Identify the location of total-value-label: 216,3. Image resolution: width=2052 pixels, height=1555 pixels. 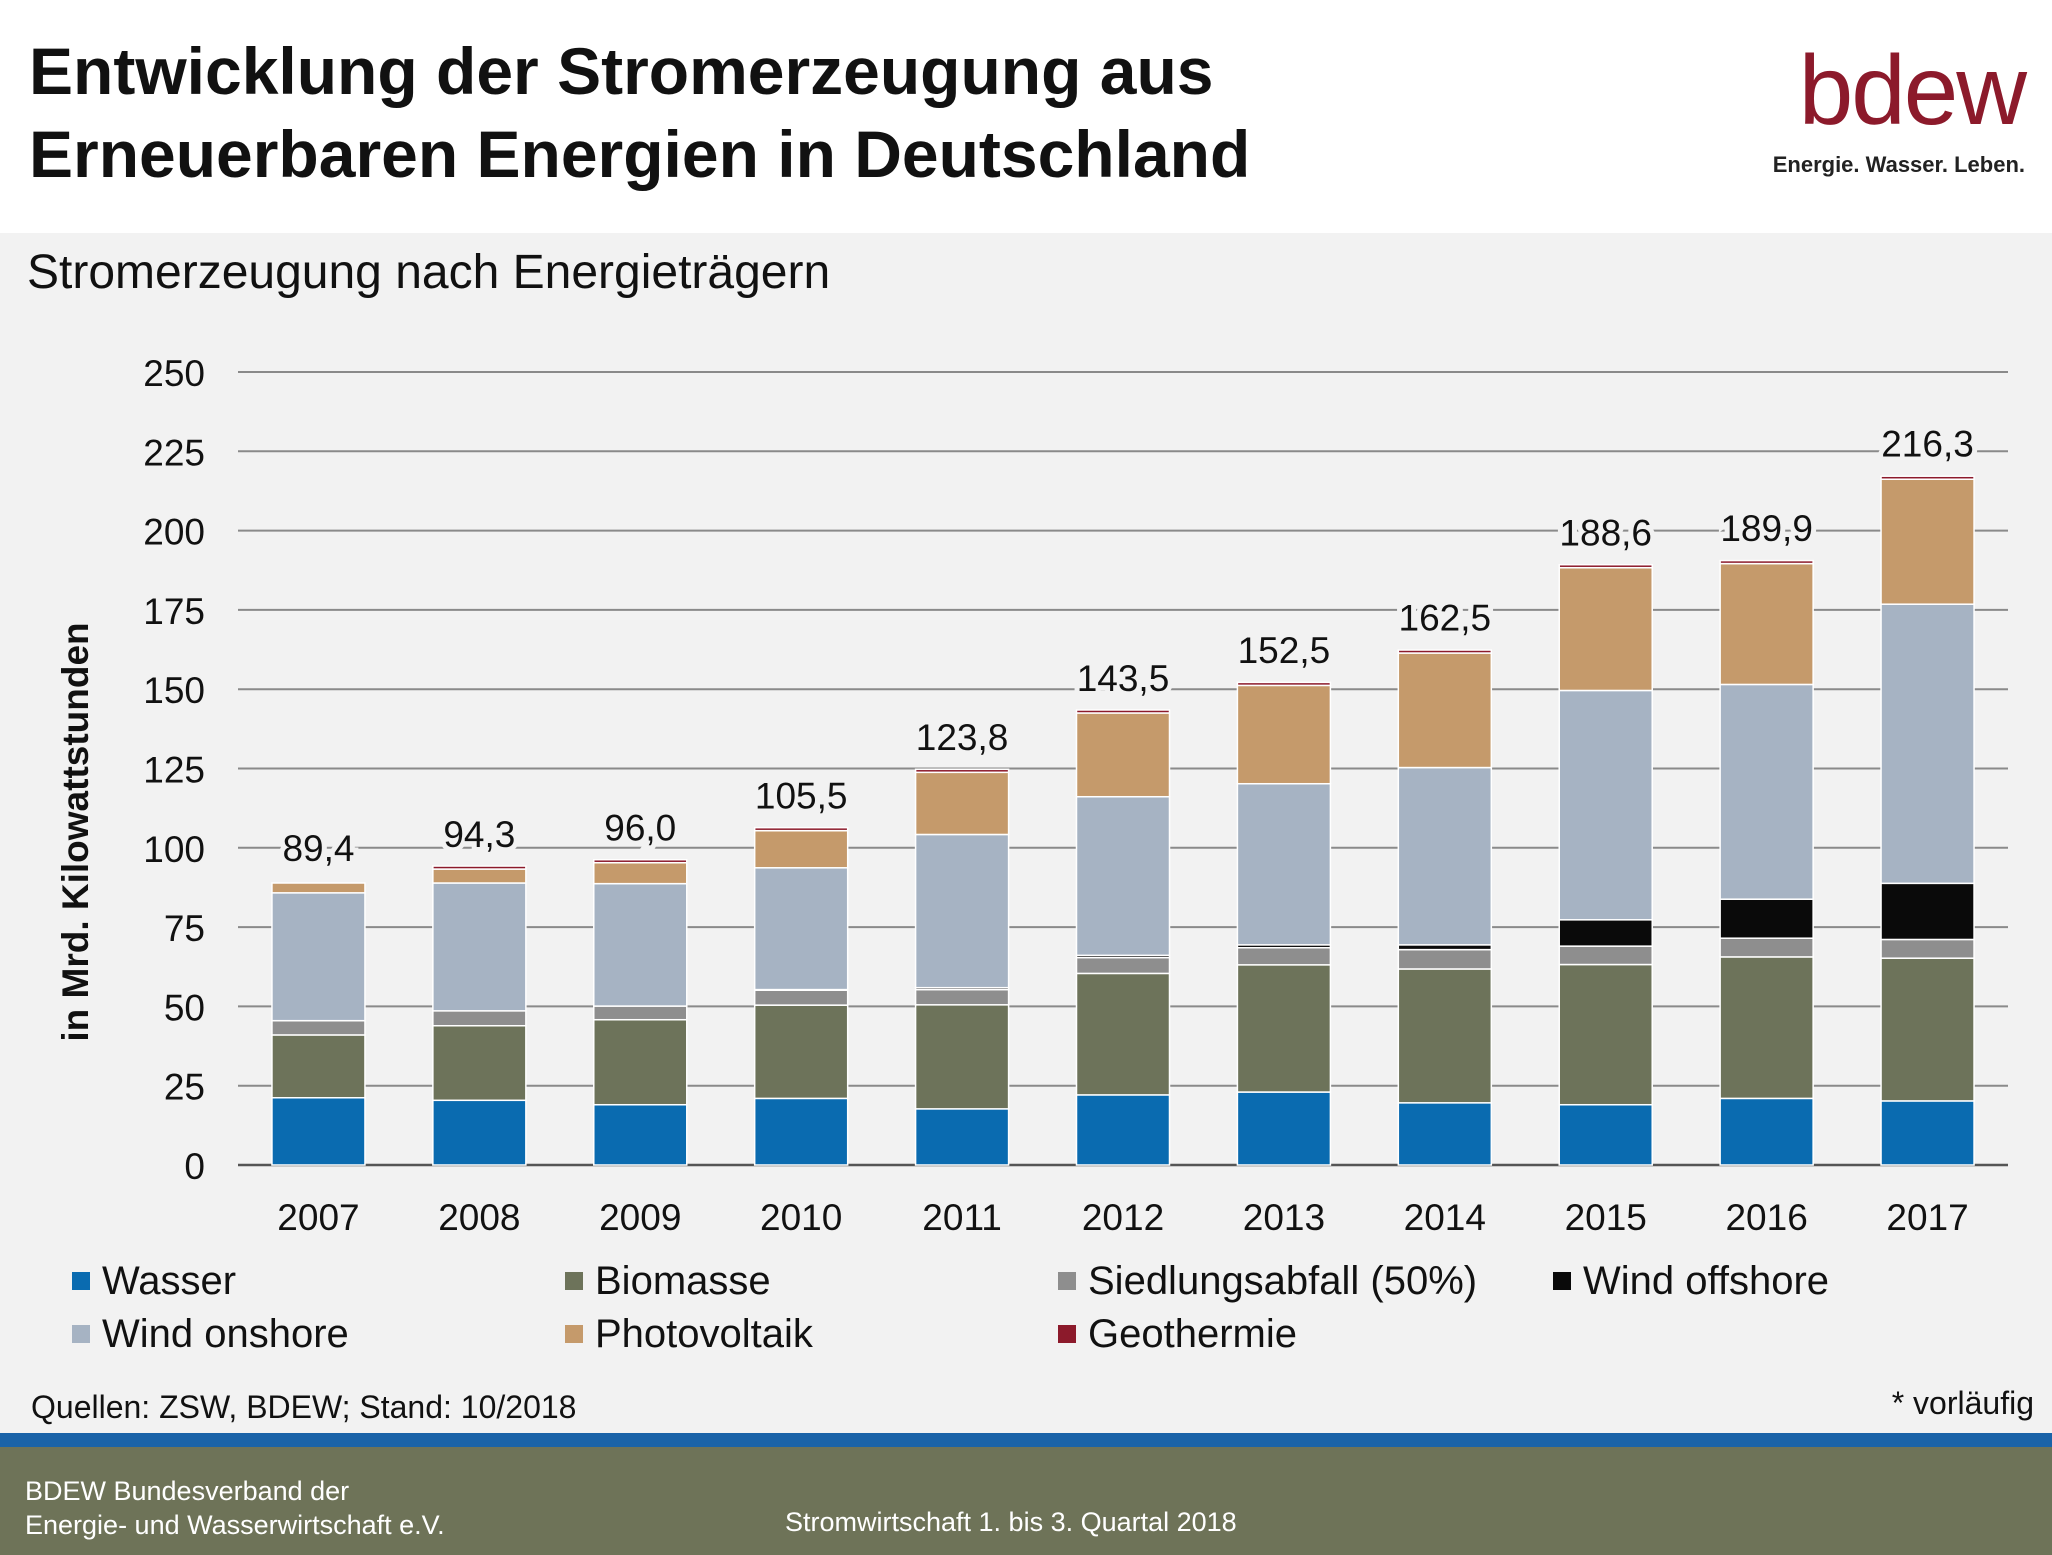
(1927, 444).